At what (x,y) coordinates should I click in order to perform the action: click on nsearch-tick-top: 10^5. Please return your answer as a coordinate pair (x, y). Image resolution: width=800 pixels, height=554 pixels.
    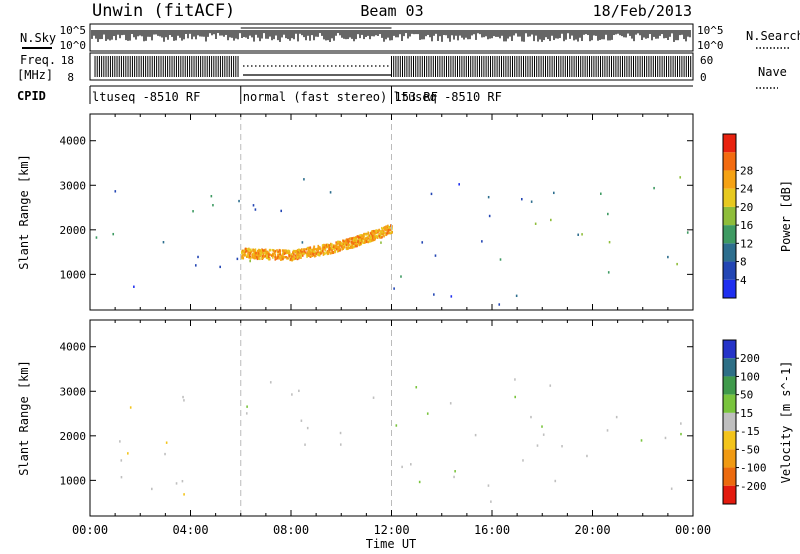
    Looking at the image, I should click on (710, 30).